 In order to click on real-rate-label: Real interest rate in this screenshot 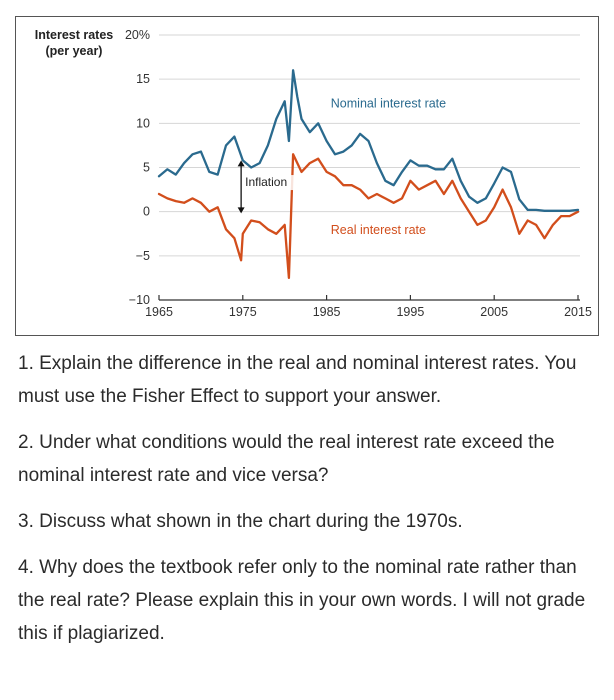, I will do `click(378, 230)`.